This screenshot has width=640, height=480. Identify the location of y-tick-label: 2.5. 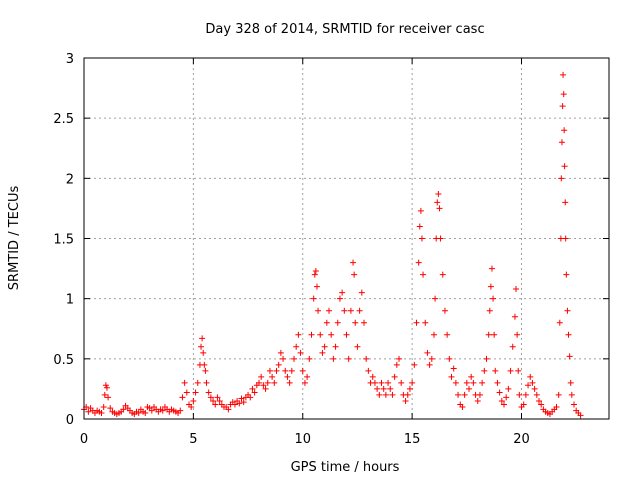
(63, 119).